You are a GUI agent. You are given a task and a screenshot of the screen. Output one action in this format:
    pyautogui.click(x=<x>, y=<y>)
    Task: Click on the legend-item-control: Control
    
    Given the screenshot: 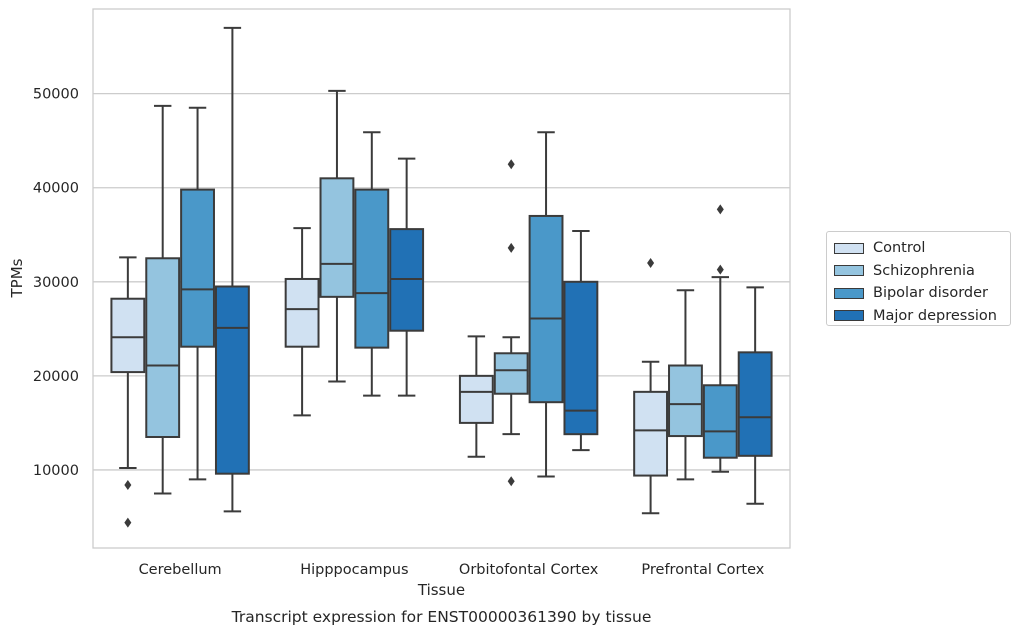 What is the action you would take?
    pyautogui.click(x=922, y=248)
    